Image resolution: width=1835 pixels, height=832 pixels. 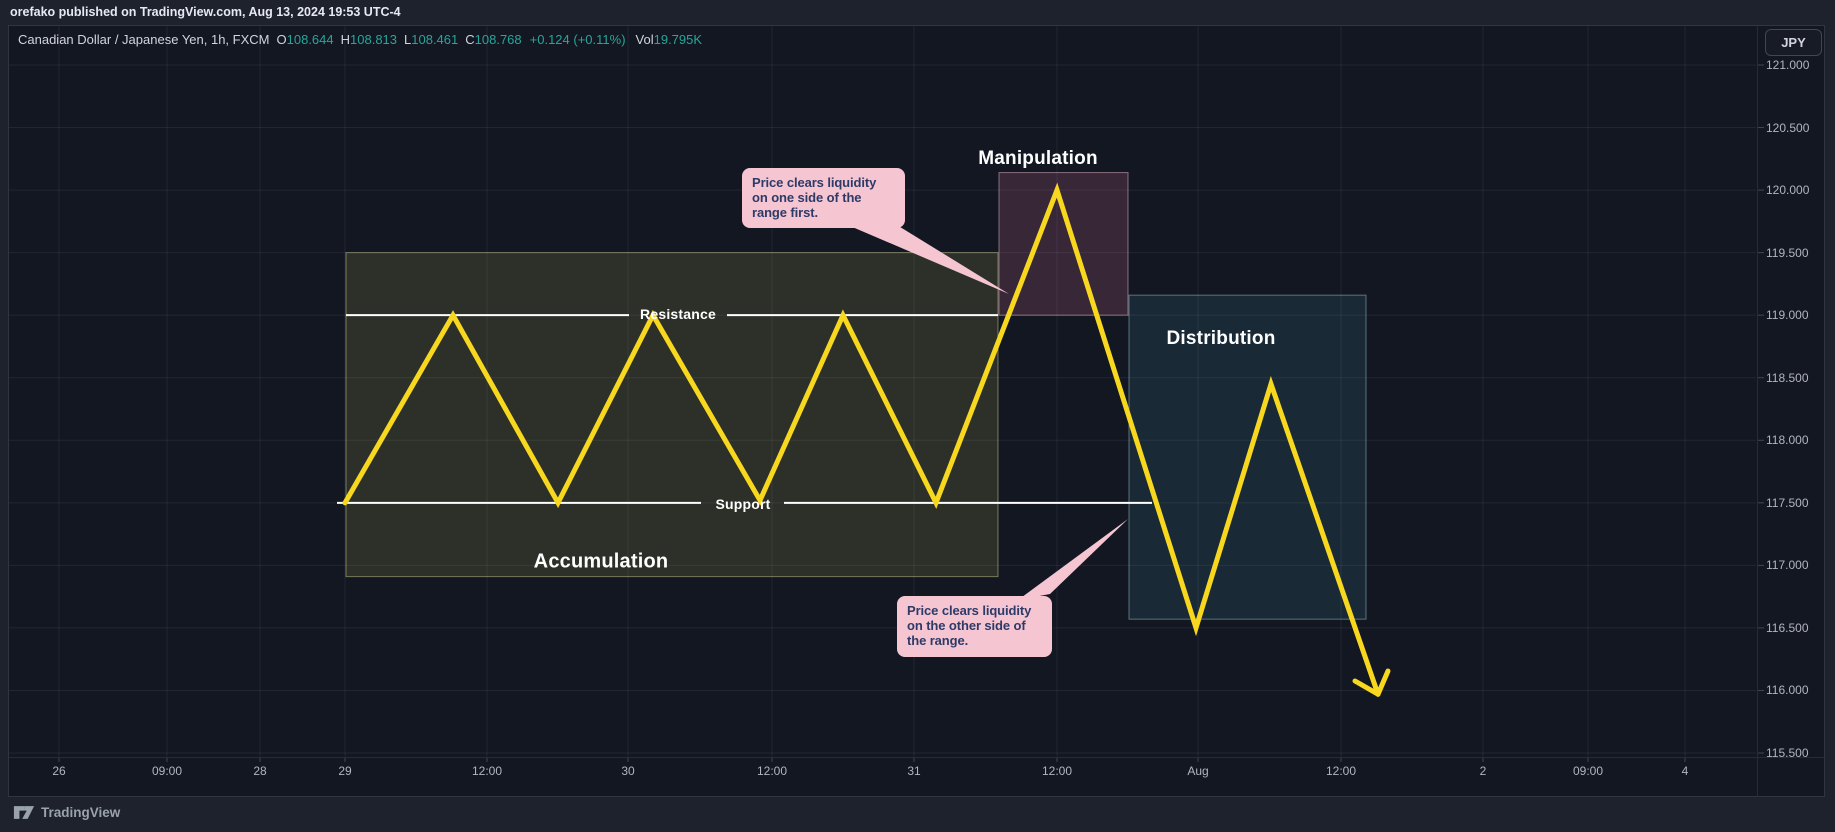 I want to click on time-tick-label: 4, so click(x=1685, y=771).